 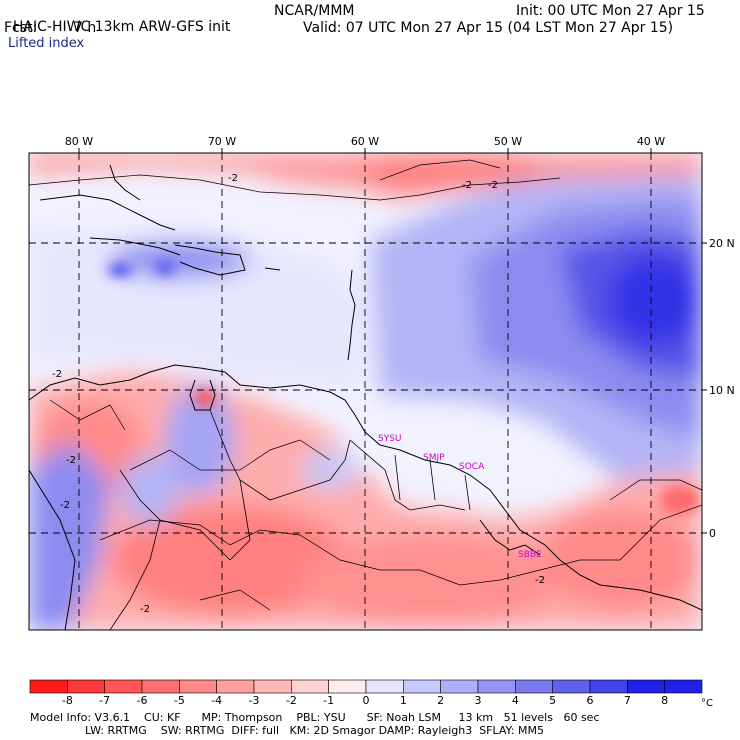 What do you see at coordinates (365, 141) in the screenshot?
I see `lon-label-60w: 60 W` at bounding box center [365, 141].